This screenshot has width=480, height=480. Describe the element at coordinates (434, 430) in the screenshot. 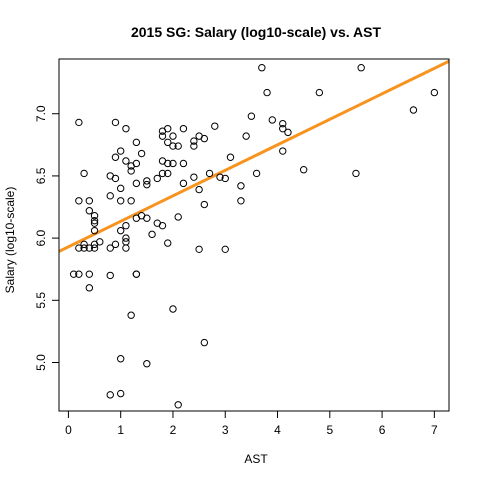

I see `x-tick-label: 7` at that location.